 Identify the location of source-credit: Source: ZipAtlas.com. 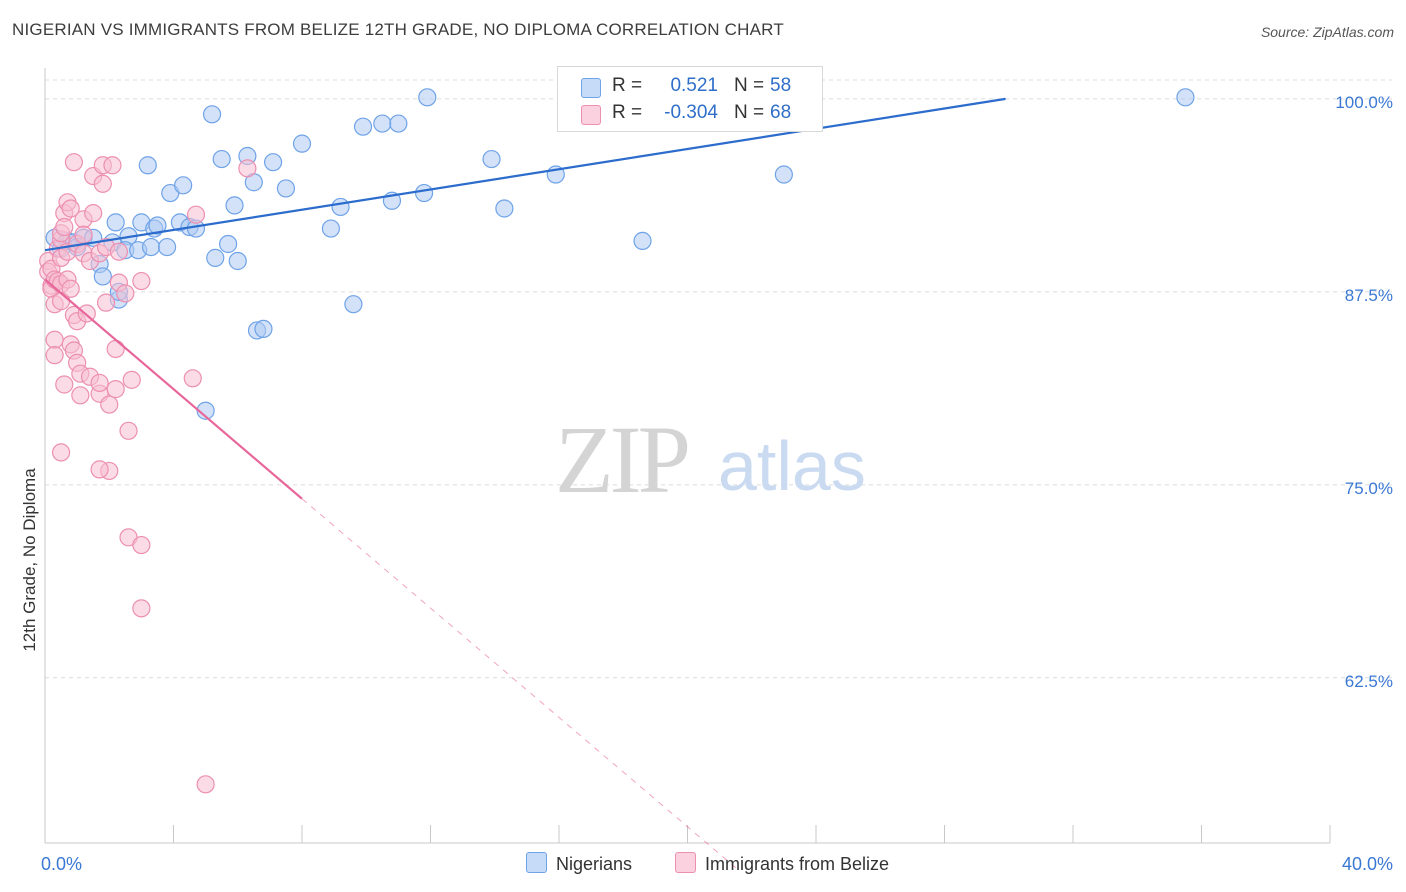
(1327, 32).